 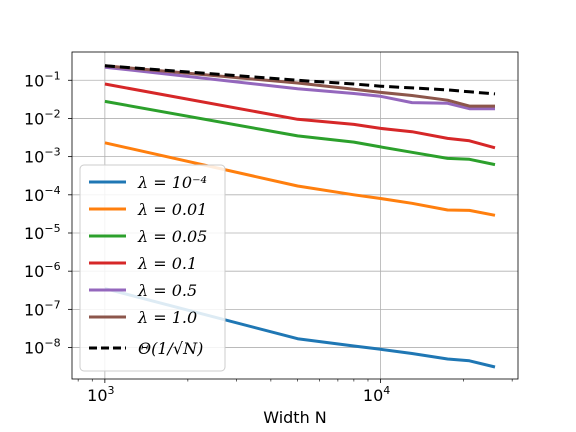 What do you see at coordinates (42, 79) in the screenshot?
I see `y-tick-label: 10⁻¹` at bounding box center [42, 79].